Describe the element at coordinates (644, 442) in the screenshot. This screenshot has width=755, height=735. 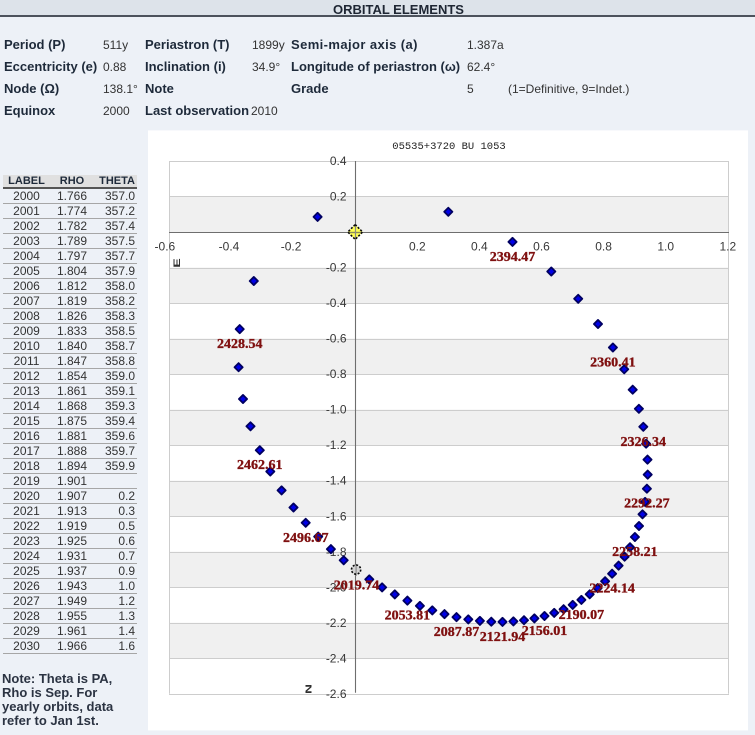
I see `svg-text: 2326.34` at that location.